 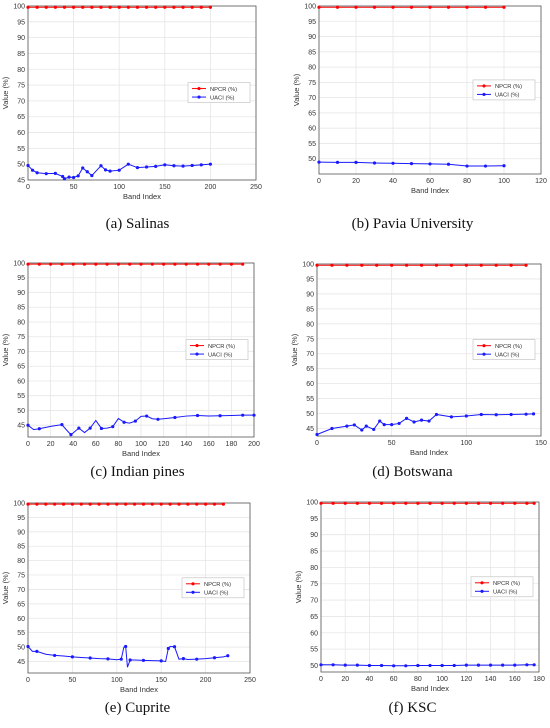 I want to click on y-tick-label: 85, so click(x=312, y=52).